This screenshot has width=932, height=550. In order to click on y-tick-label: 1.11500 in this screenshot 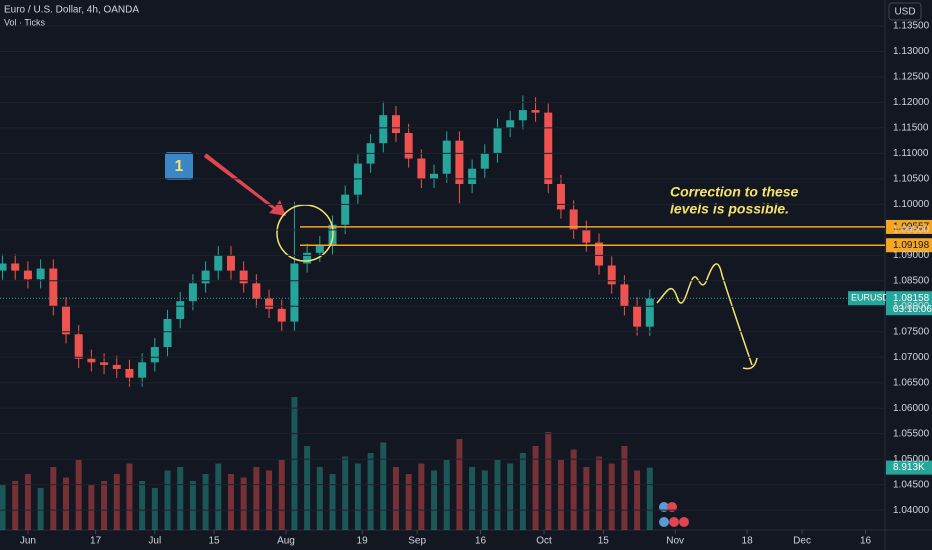, I will do `click(911, 128)`.